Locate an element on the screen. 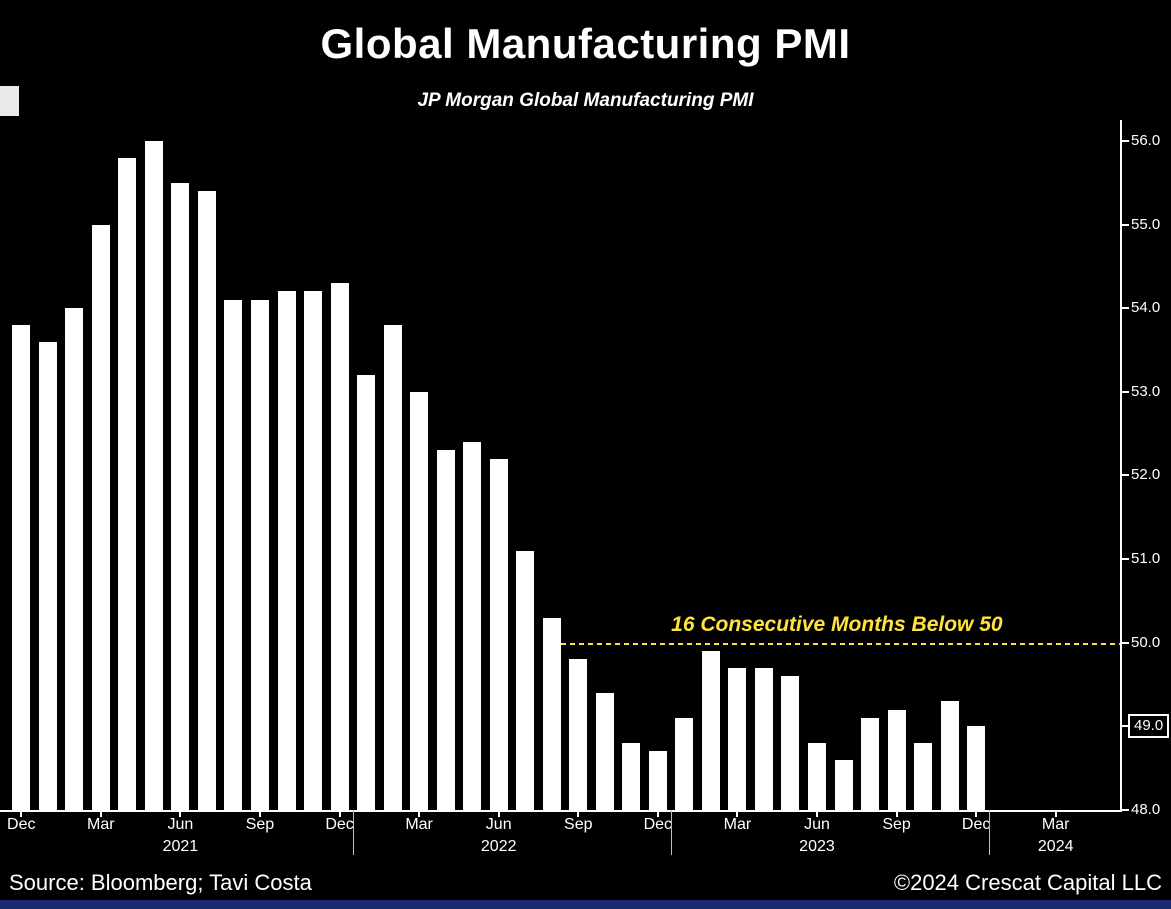 The image size is (1171, 909). y-tick-label-56.0: 56.0 is located at coordinates (1146, 140).